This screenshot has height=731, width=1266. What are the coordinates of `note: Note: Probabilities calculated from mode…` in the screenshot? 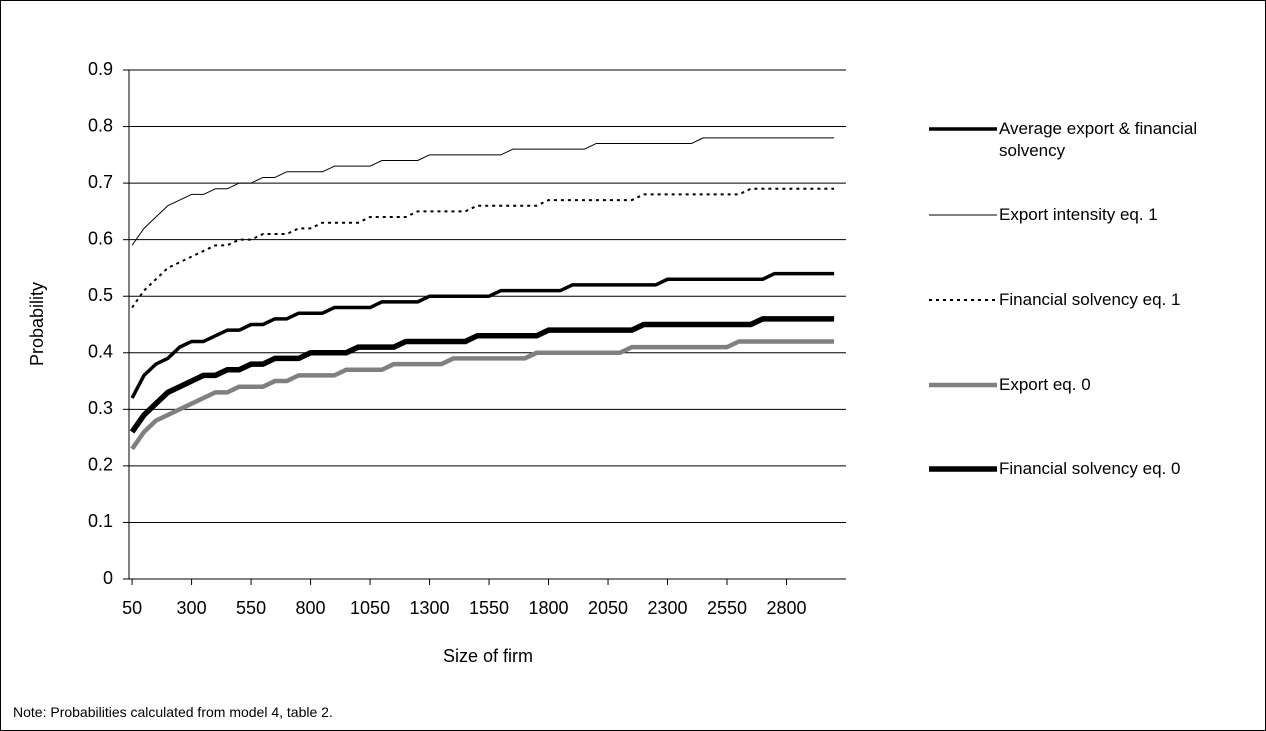 It's located at (173, 712).